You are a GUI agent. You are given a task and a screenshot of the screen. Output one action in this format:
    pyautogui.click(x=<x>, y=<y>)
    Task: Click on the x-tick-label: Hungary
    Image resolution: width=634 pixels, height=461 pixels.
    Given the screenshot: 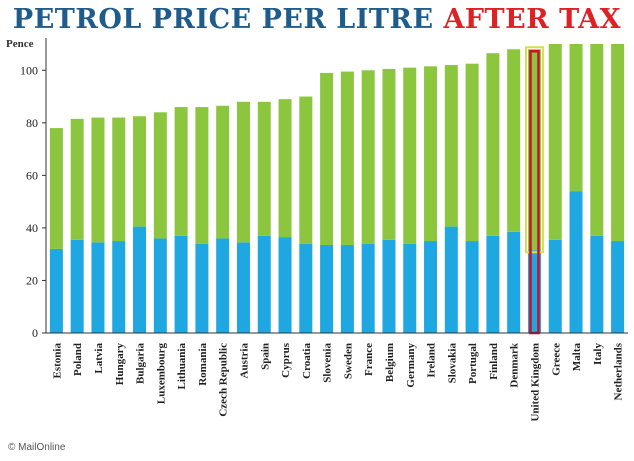 What is the action you would take?
    pyautogui.click(x=120, y=364)
    